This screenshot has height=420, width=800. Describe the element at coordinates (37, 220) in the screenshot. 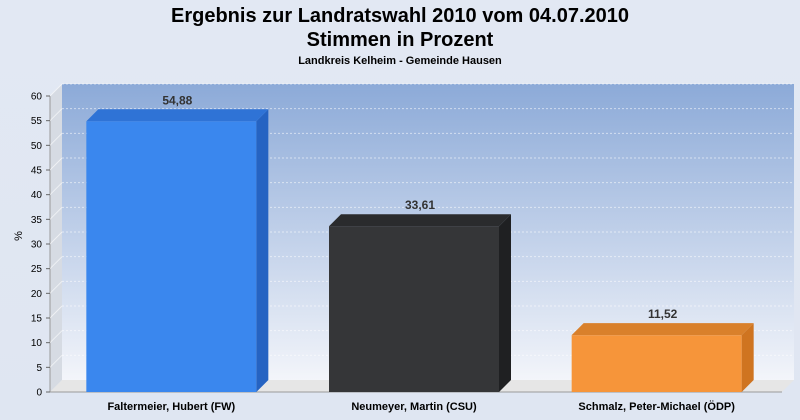

I see `y-tick-label: 35` at that location.